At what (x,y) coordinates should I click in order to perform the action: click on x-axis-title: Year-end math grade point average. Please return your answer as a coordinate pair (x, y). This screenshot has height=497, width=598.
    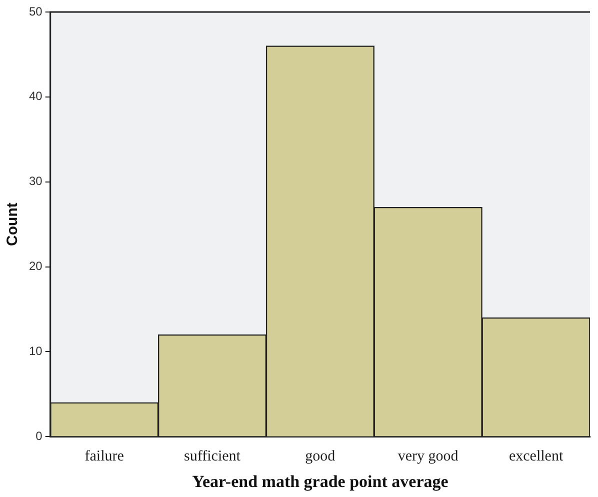
    Looking at the image, I should click on (320, 482).